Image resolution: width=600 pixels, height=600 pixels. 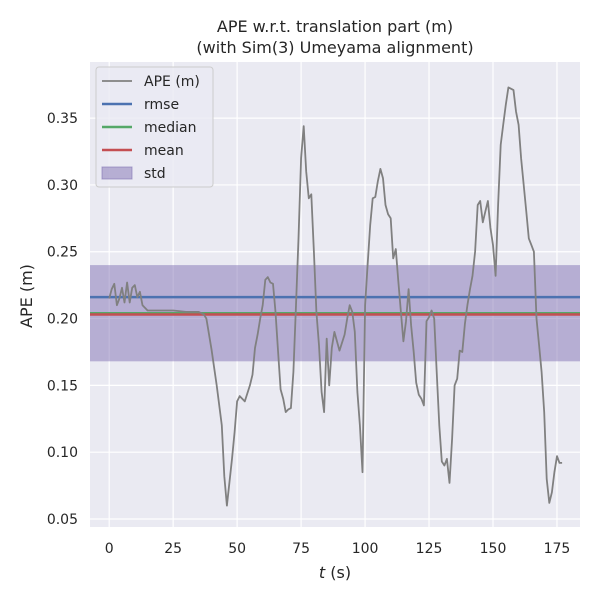 What do you see at coordinates (62, 520) in the screenshot?
I see `y-tick-label: 0.05` at bounding box center [62, 520].